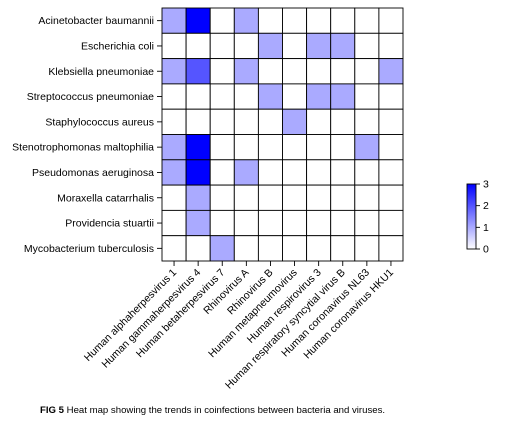 Image resolution: width=521 pixels, height=431 pixels. I want to click on color-scale-tick-label: 1, so click(486, 228).